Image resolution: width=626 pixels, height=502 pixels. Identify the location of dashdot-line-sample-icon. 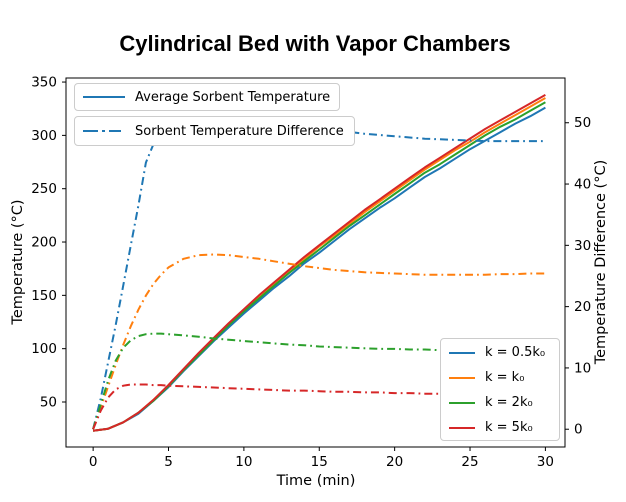
(104, 131).